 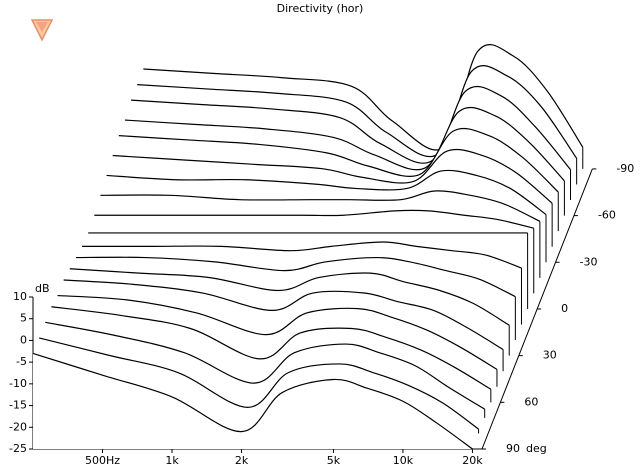 I want to click on z-tick-label: 30, so click(x=550, y=355).